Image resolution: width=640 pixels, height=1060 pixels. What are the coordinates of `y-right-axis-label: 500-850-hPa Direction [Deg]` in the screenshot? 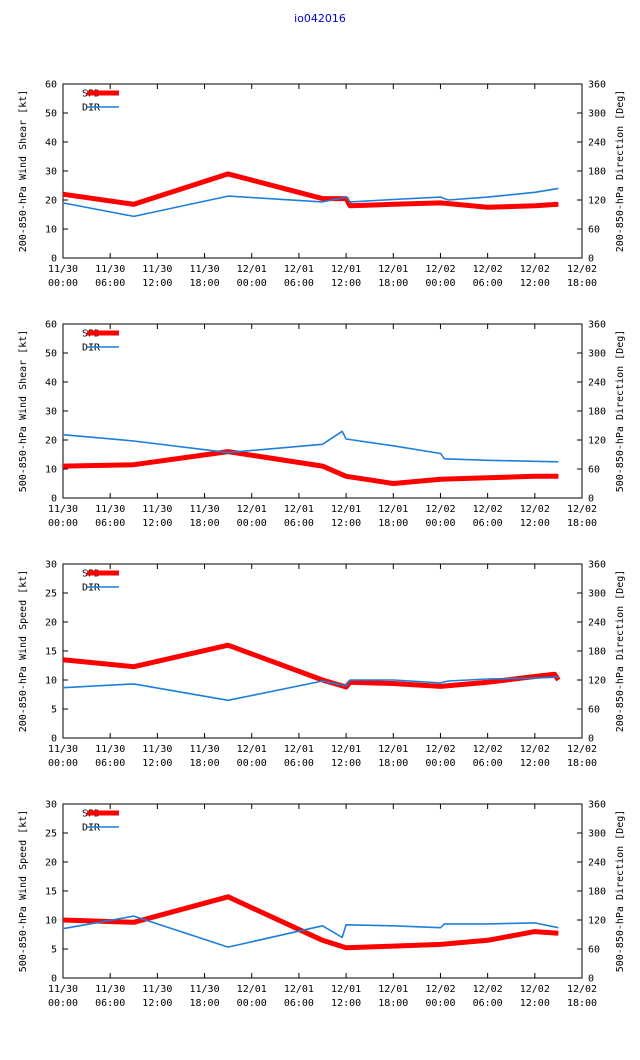 It's located at (620, 411).